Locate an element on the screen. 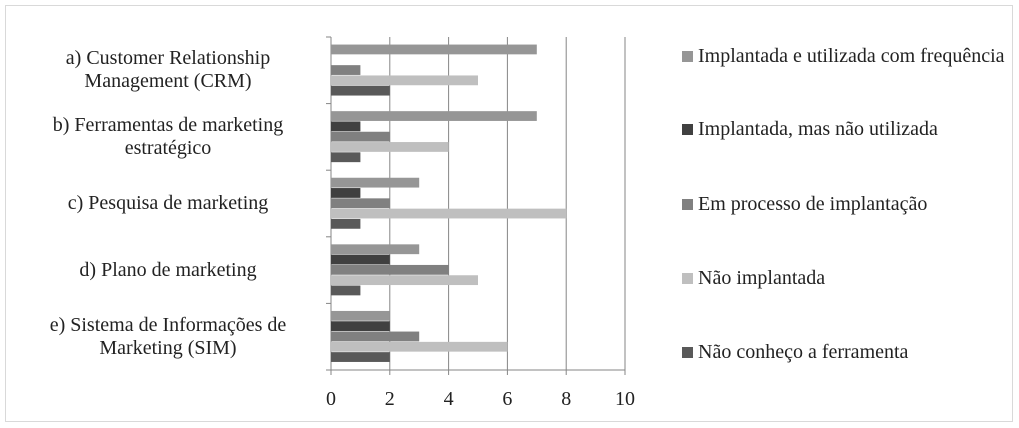 The width and height of the screenshot is (1019, 428). legend-item: Implantada, mas não utilizada is located at coordinates (847, 129).